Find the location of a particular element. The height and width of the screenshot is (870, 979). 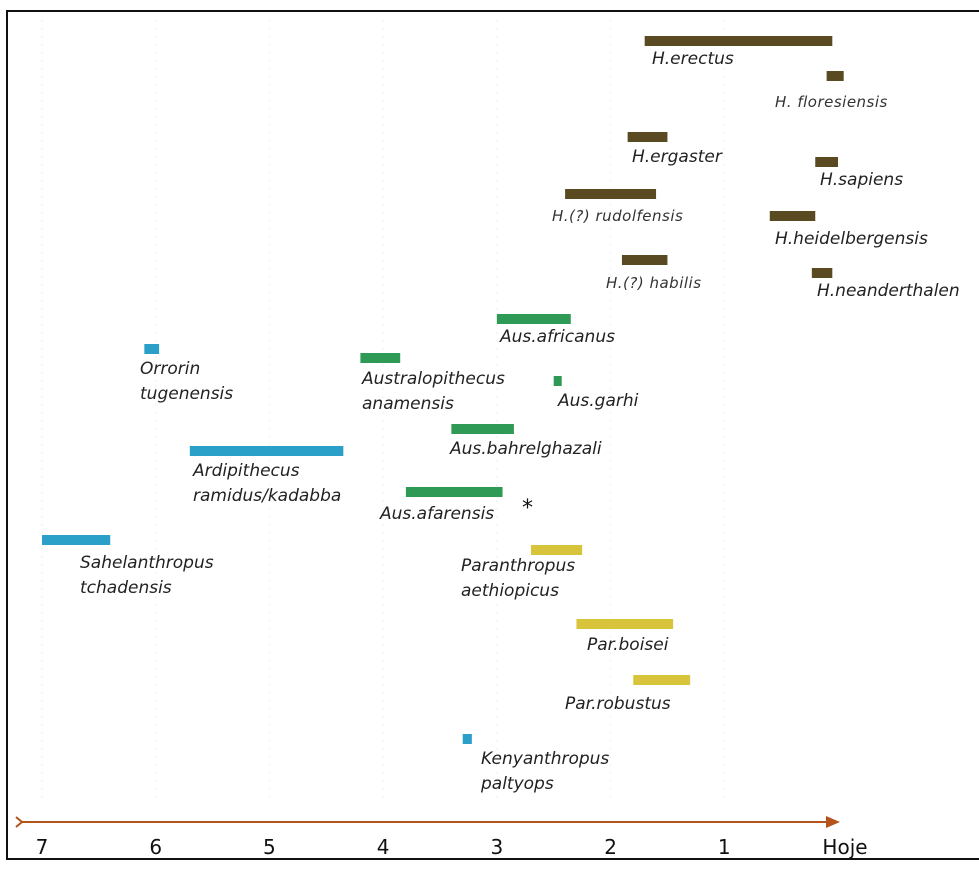

species-label-line: Ardipithecus is located at coordinates (246, 471).